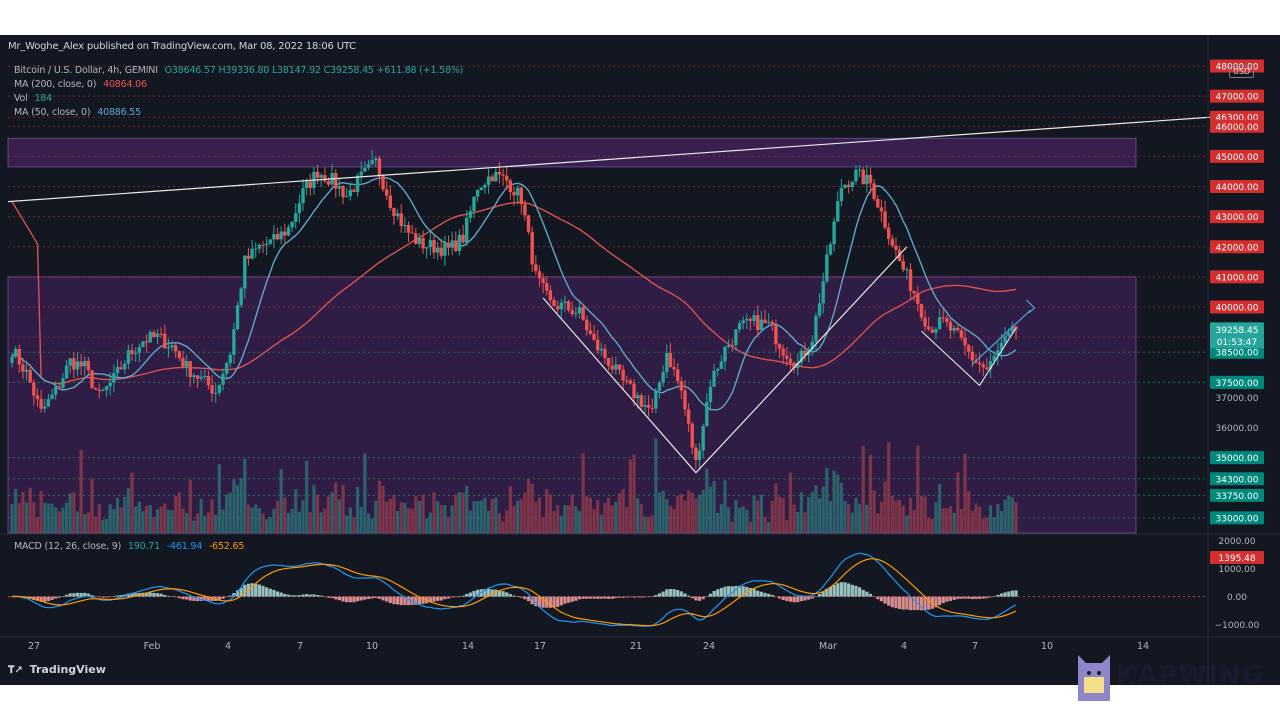  What do you see at coordinates (77, 112) in the screenshot?
I see `legend-ma50-row: MA (50, close, 0) 40886.55` at bounding box center [77, 112].